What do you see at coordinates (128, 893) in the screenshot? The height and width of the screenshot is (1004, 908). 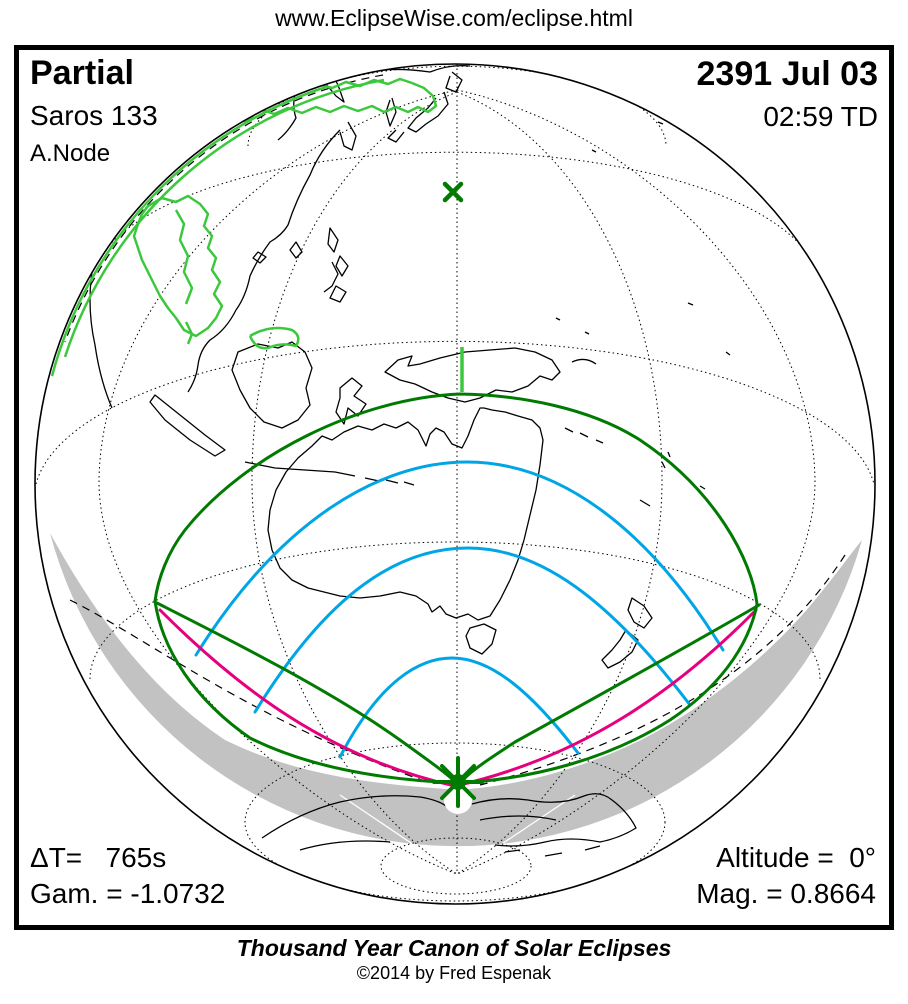 I see `gamma-value: Gam. = -1.0732` at bounding box center [128, 893].